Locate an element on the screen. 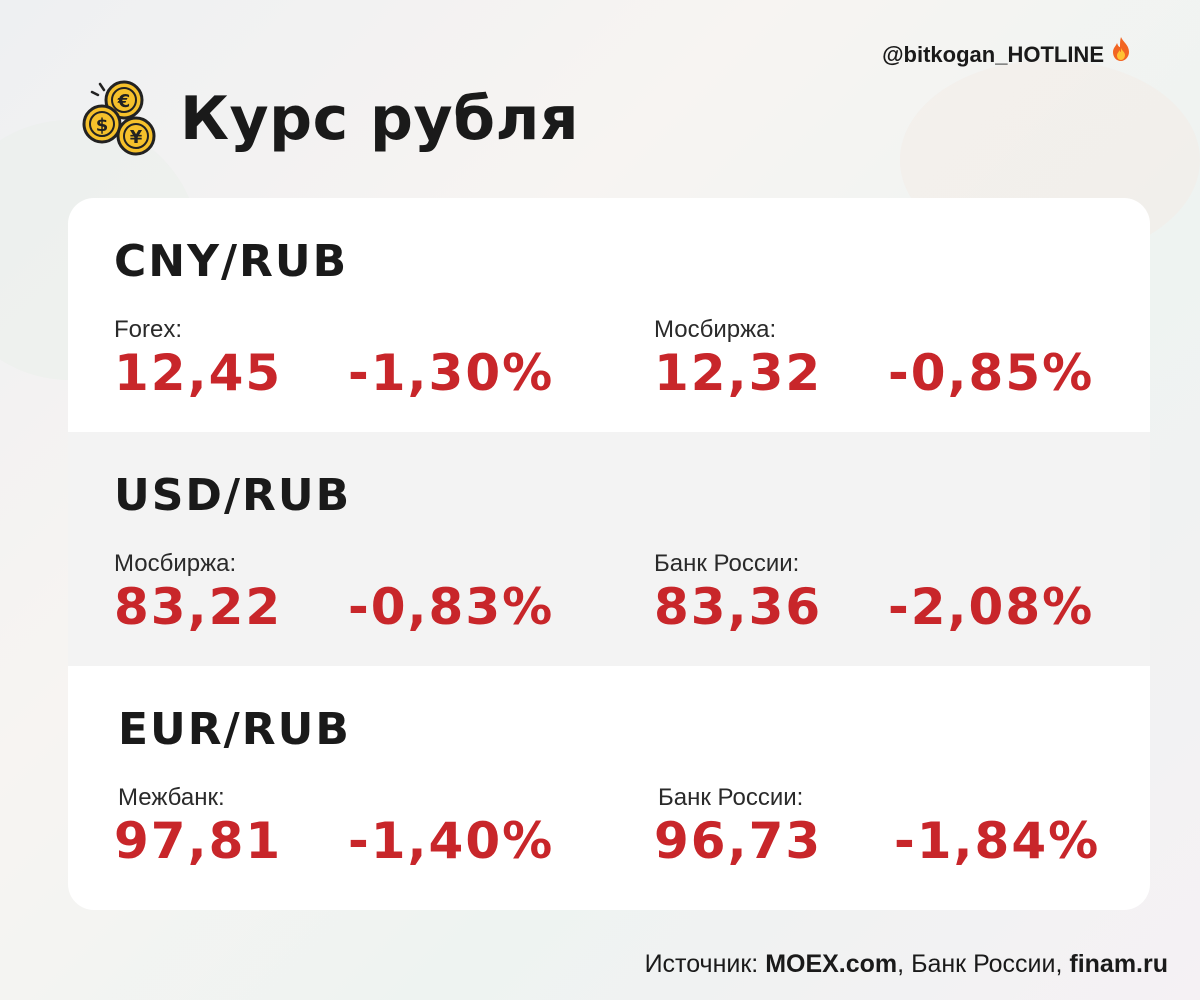 The image size is (1200, 1000). rate-value: 12,32 is located at coordinates (738, 373).